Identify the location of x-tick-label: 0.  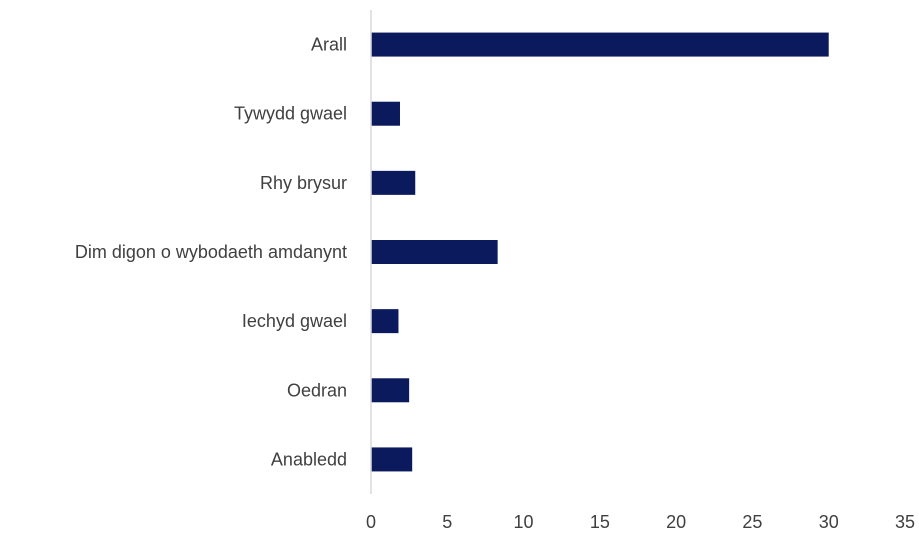
(371, 522).